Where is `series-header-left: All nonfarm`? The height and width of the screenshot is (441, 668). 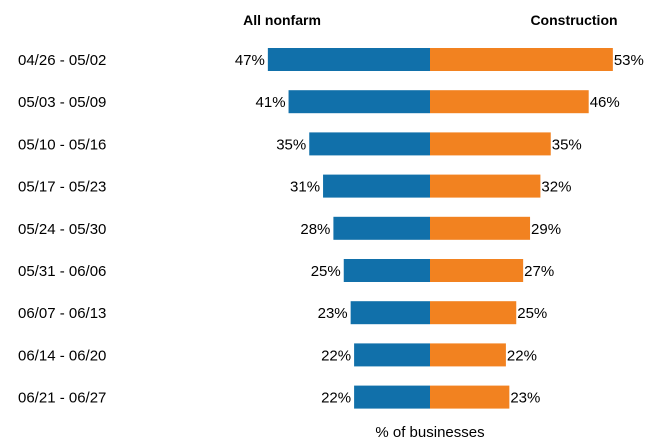 series-header-left: All nonfarm is located at coordinates (282, 20).